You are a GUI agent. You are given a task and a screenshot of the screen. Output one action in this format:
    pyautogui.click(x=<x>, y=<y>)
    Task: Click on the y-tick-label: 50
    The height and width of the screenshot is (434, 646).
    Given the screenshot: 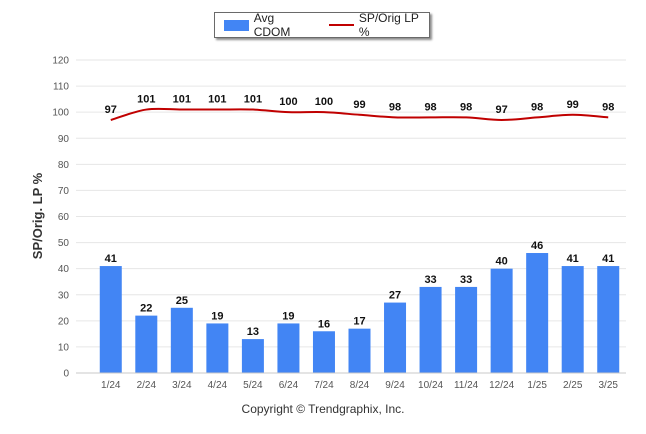 What is the action you would take?
    pyautogui.click(x=64, y=243)
    